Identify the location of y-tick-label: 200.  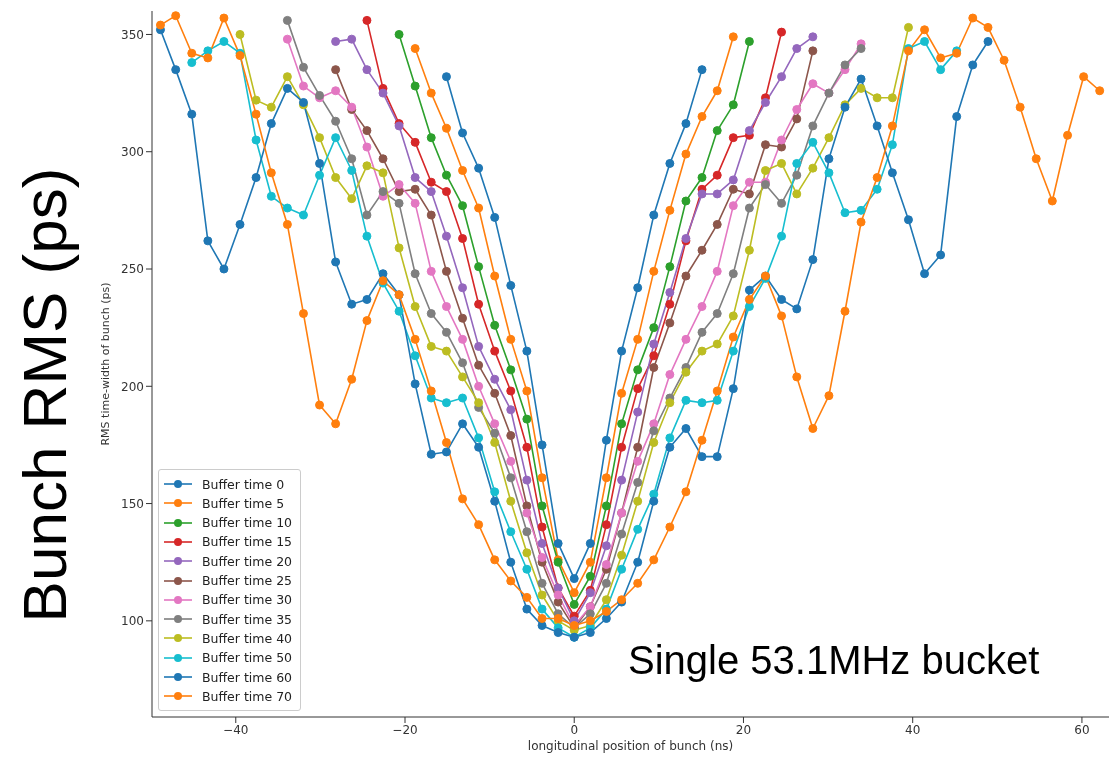
(132, 386).